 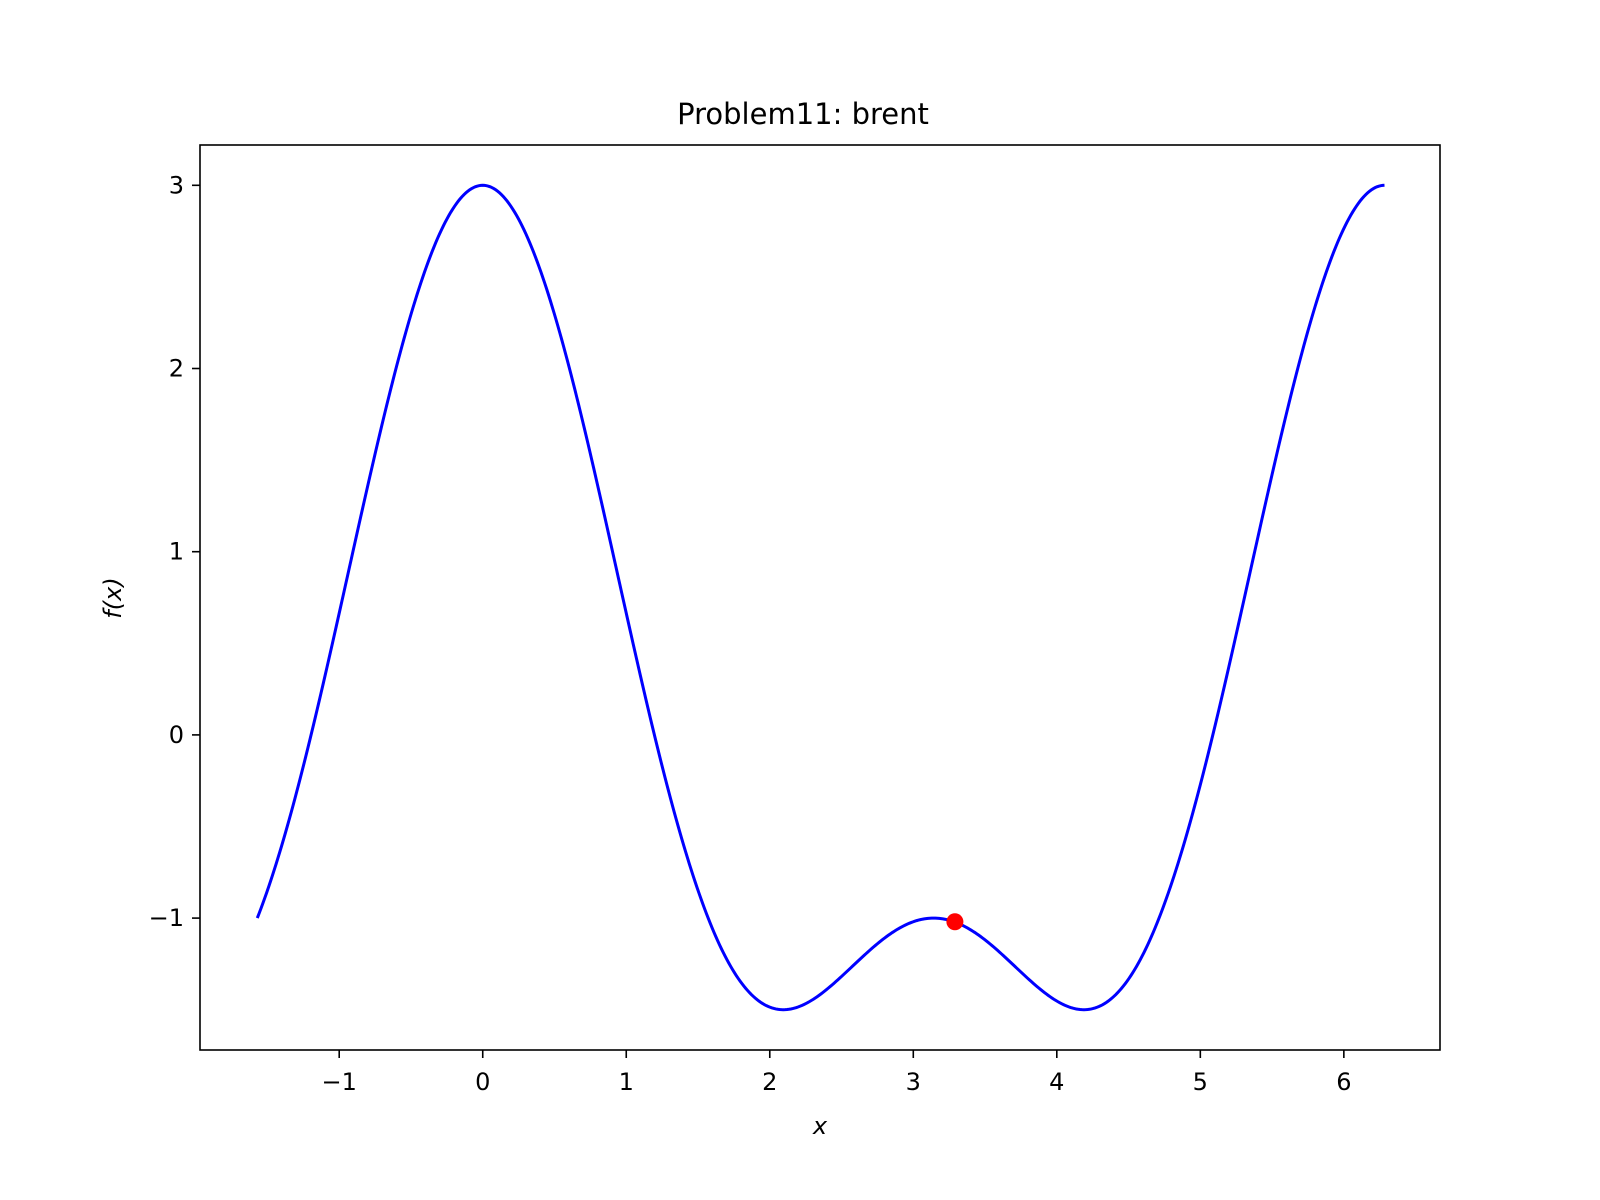 What do you see at coordinates (803, 114) in the screenshot?
I see `chart-title: Problem11: brent` at bounding box center [803, 114].